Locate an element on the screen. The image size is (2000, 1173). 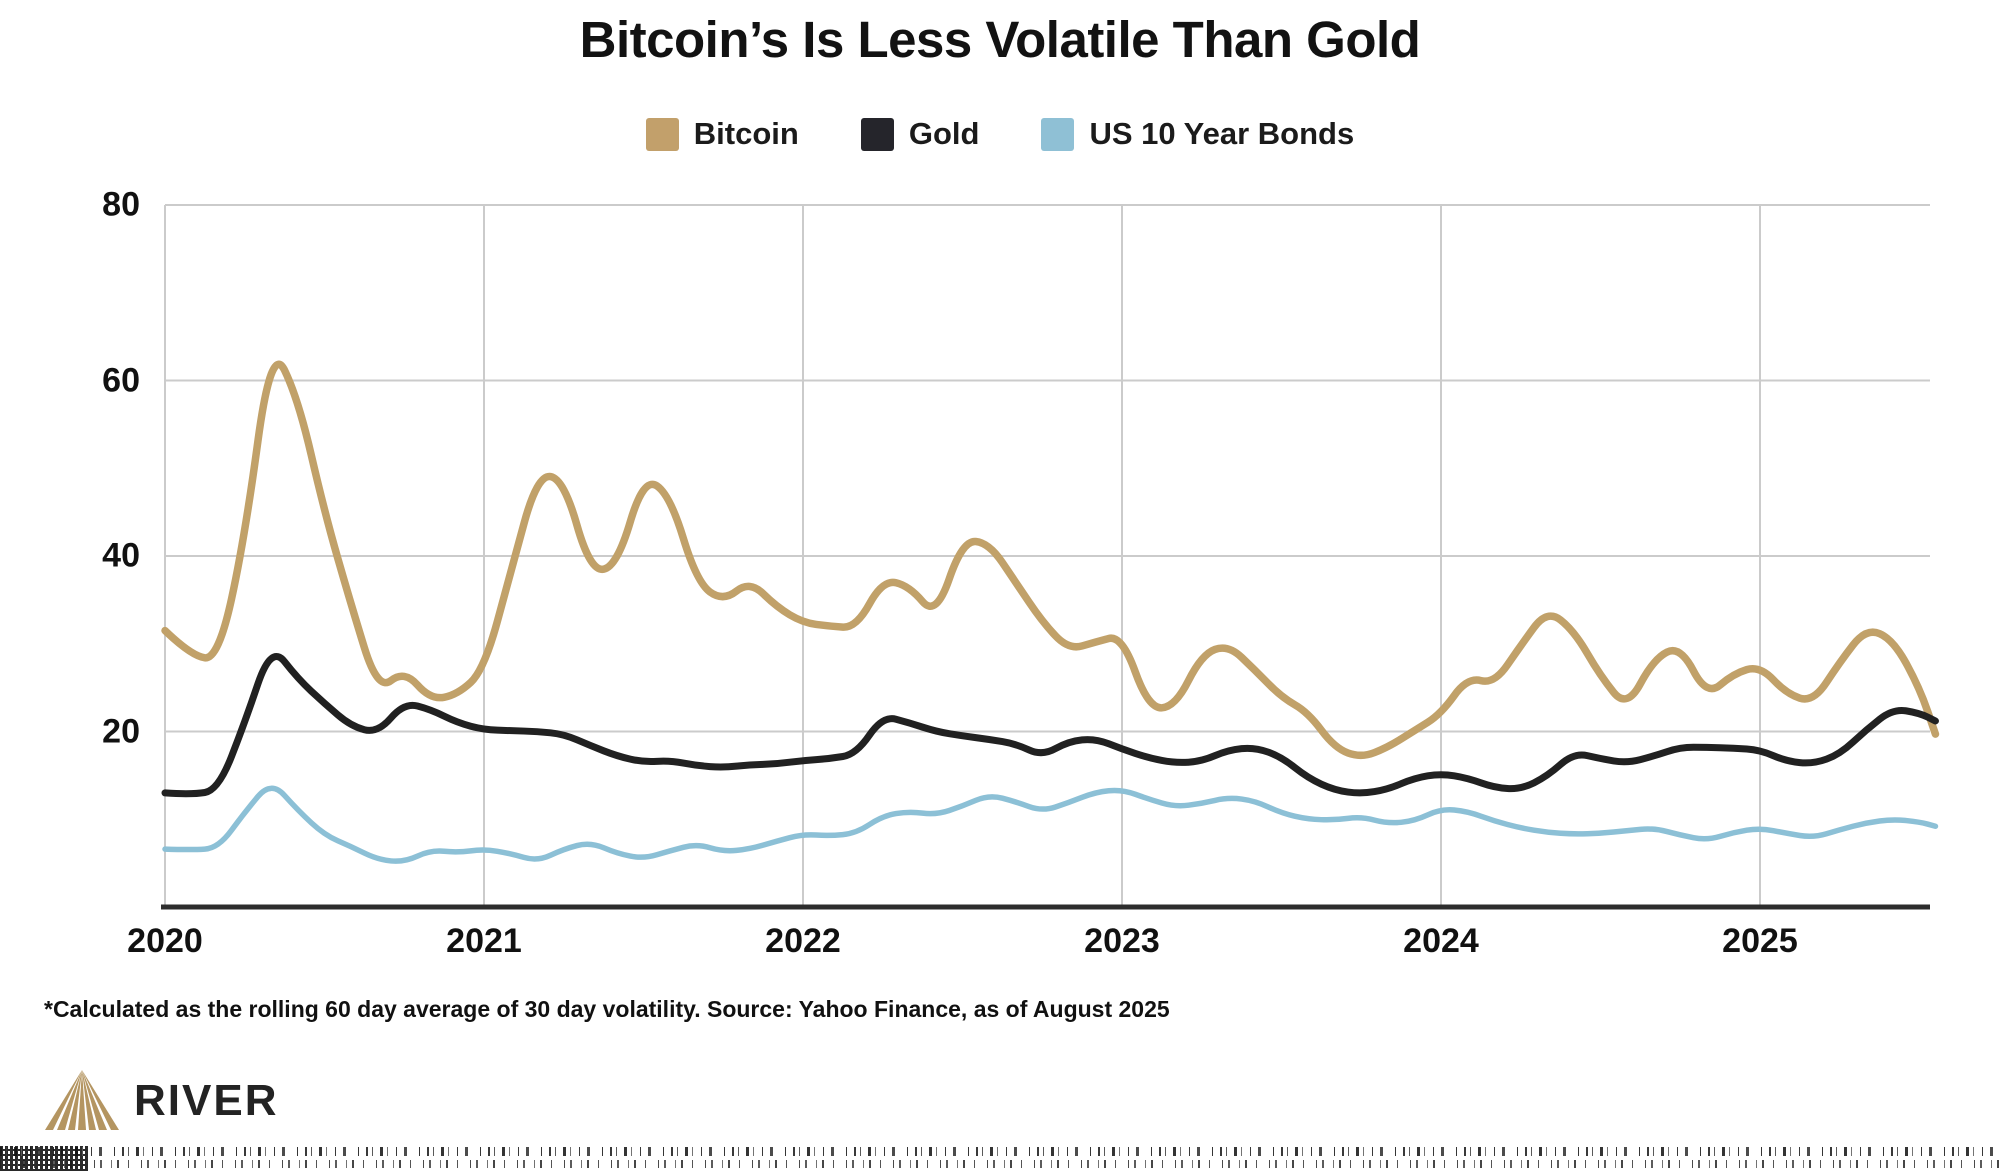
legend-swatch-bonds is located at coordinates (1058, 134).